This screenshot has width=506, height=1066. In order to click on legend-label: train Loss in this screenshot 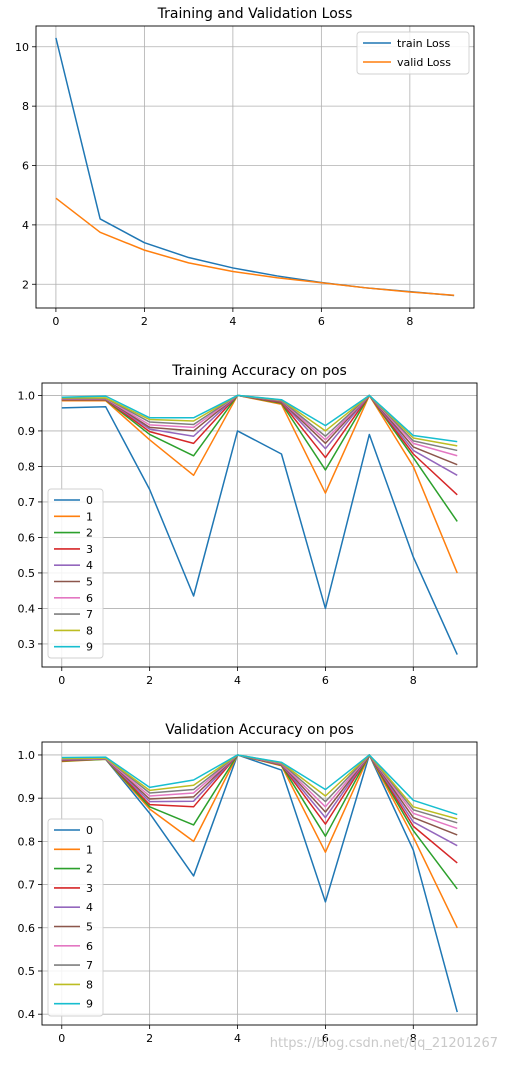, I will do `click(423, 43)`.